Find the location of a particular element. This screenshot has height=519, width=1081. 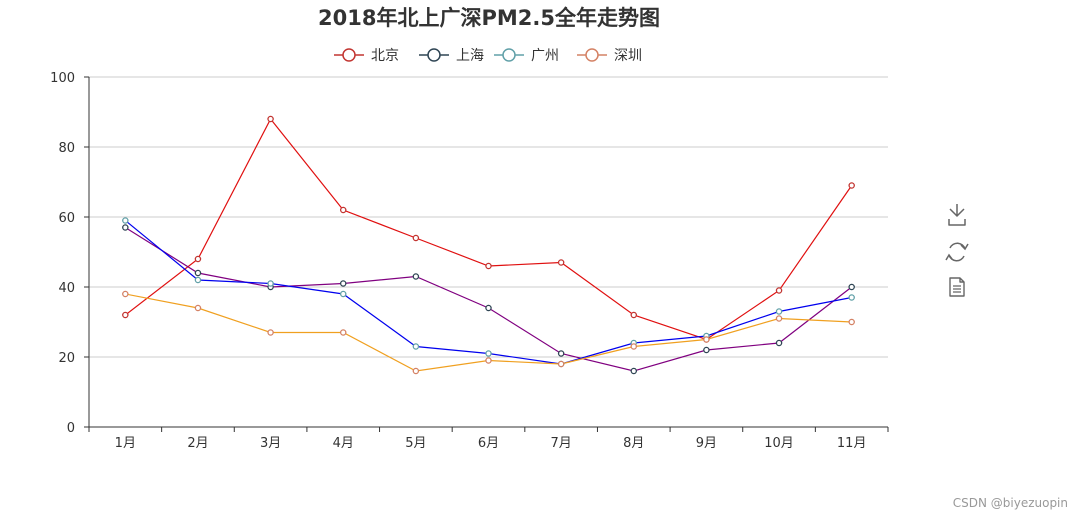

legend-item: 上海 is located at coordinates (451, 56).